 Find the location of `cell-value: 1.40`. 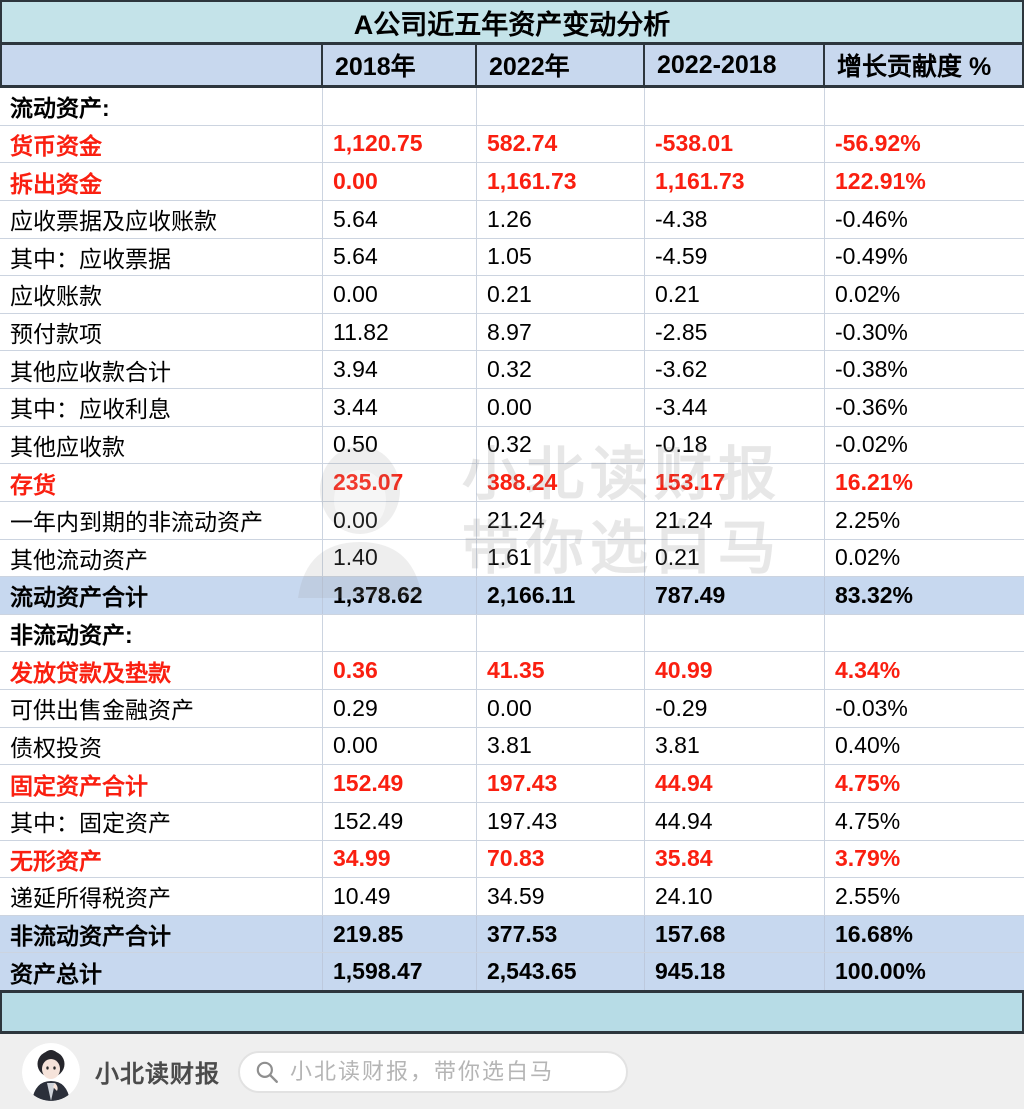

cell-value: 1.40 is located at coordinates (400, 558).